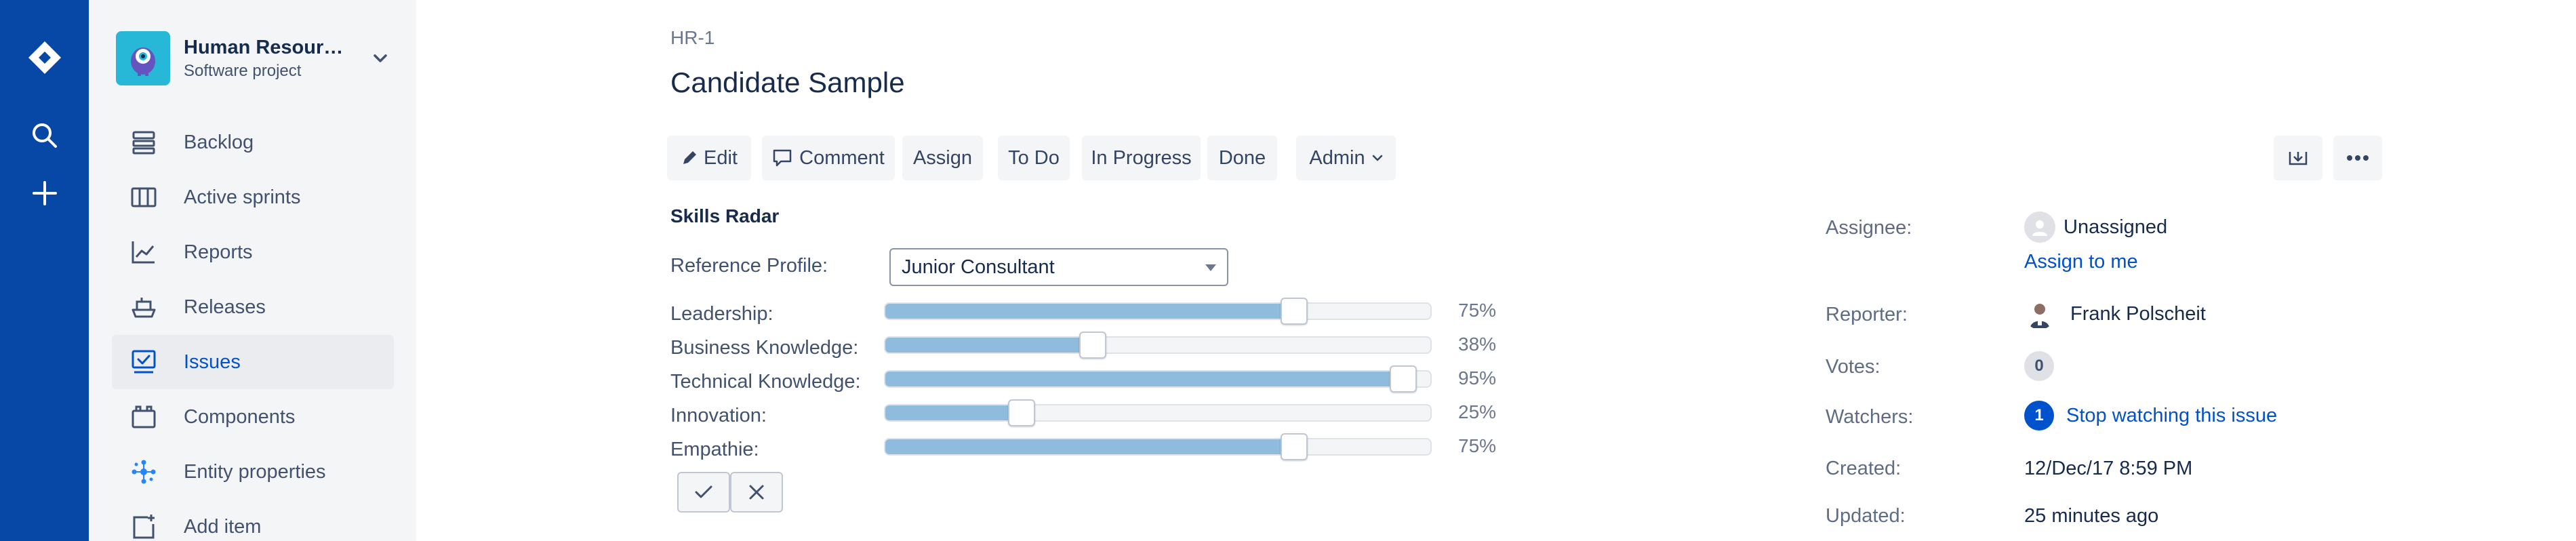 The width and height of the screenshot is (2576, 541). Describe the element at coordinates (144, 197) in the screenshot. I see `board-icon` at that location.